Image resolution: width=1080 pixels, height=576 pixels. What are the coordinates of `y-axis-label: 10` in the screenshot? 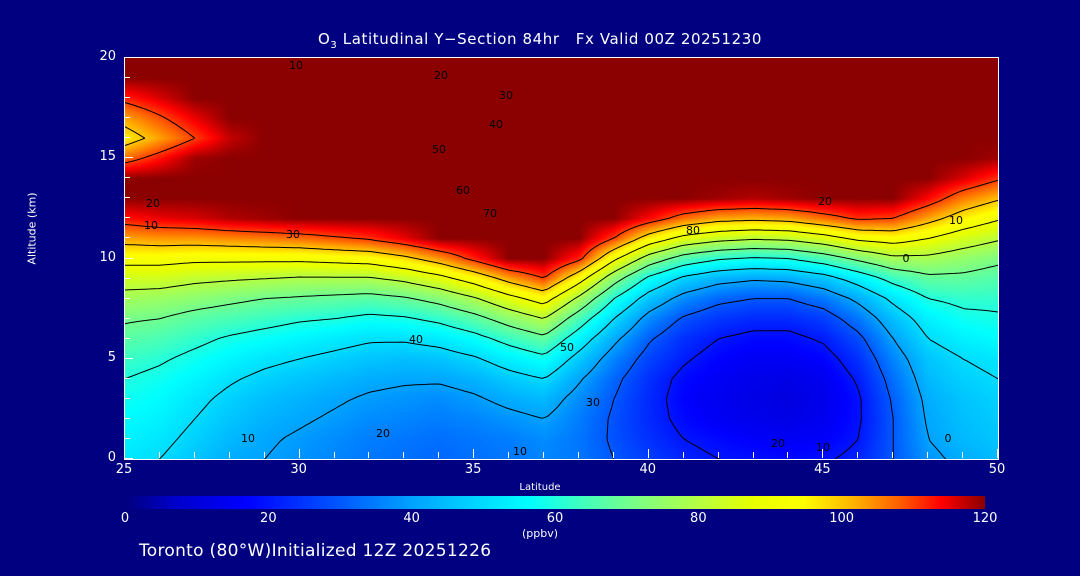 It's located at (107, 257).